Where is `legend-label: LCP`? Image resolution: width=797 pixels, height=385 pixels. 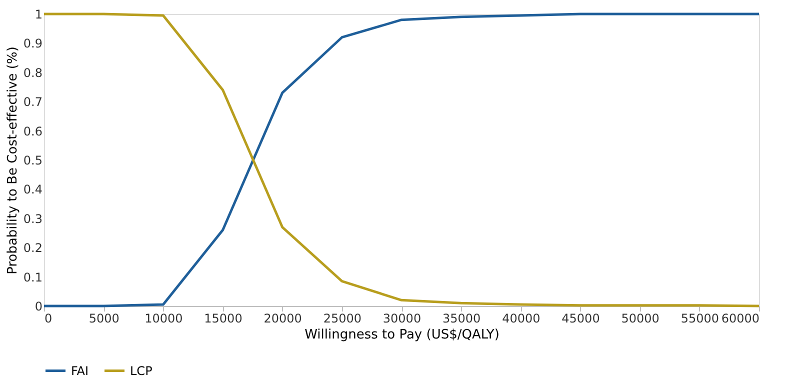
legend-label: LCP is located at coordinates (141, 371).